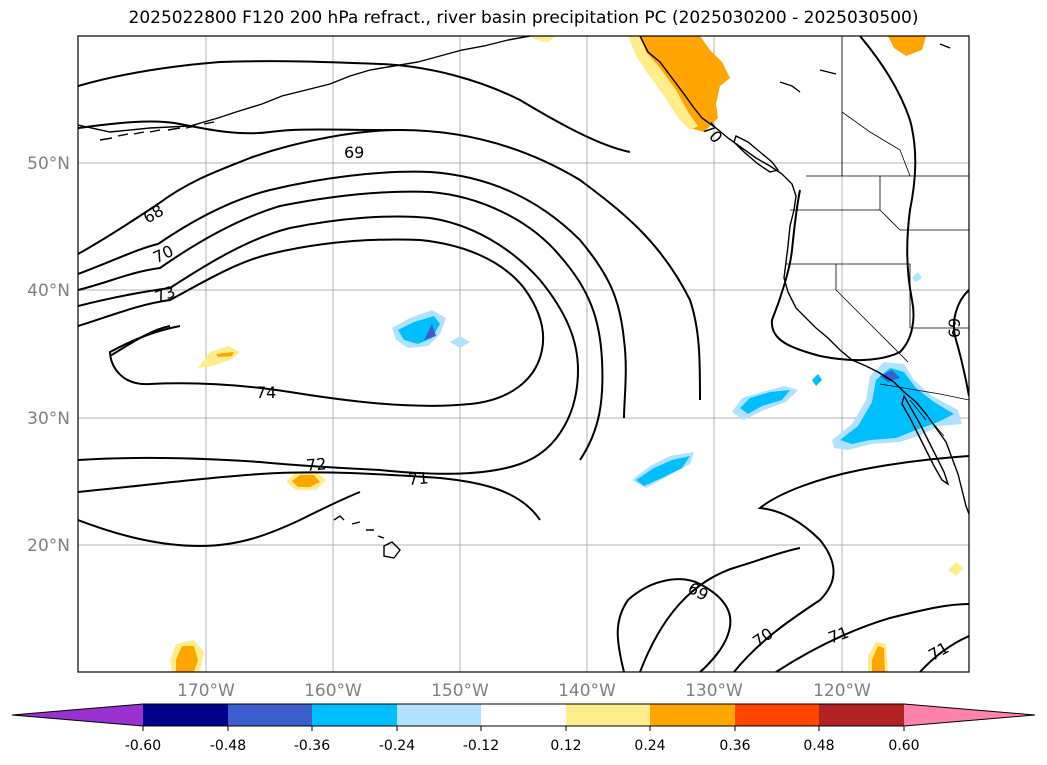  Describe the element at coordinates (851, 563) in the screenshot. I see `contour-70-se` at that location.